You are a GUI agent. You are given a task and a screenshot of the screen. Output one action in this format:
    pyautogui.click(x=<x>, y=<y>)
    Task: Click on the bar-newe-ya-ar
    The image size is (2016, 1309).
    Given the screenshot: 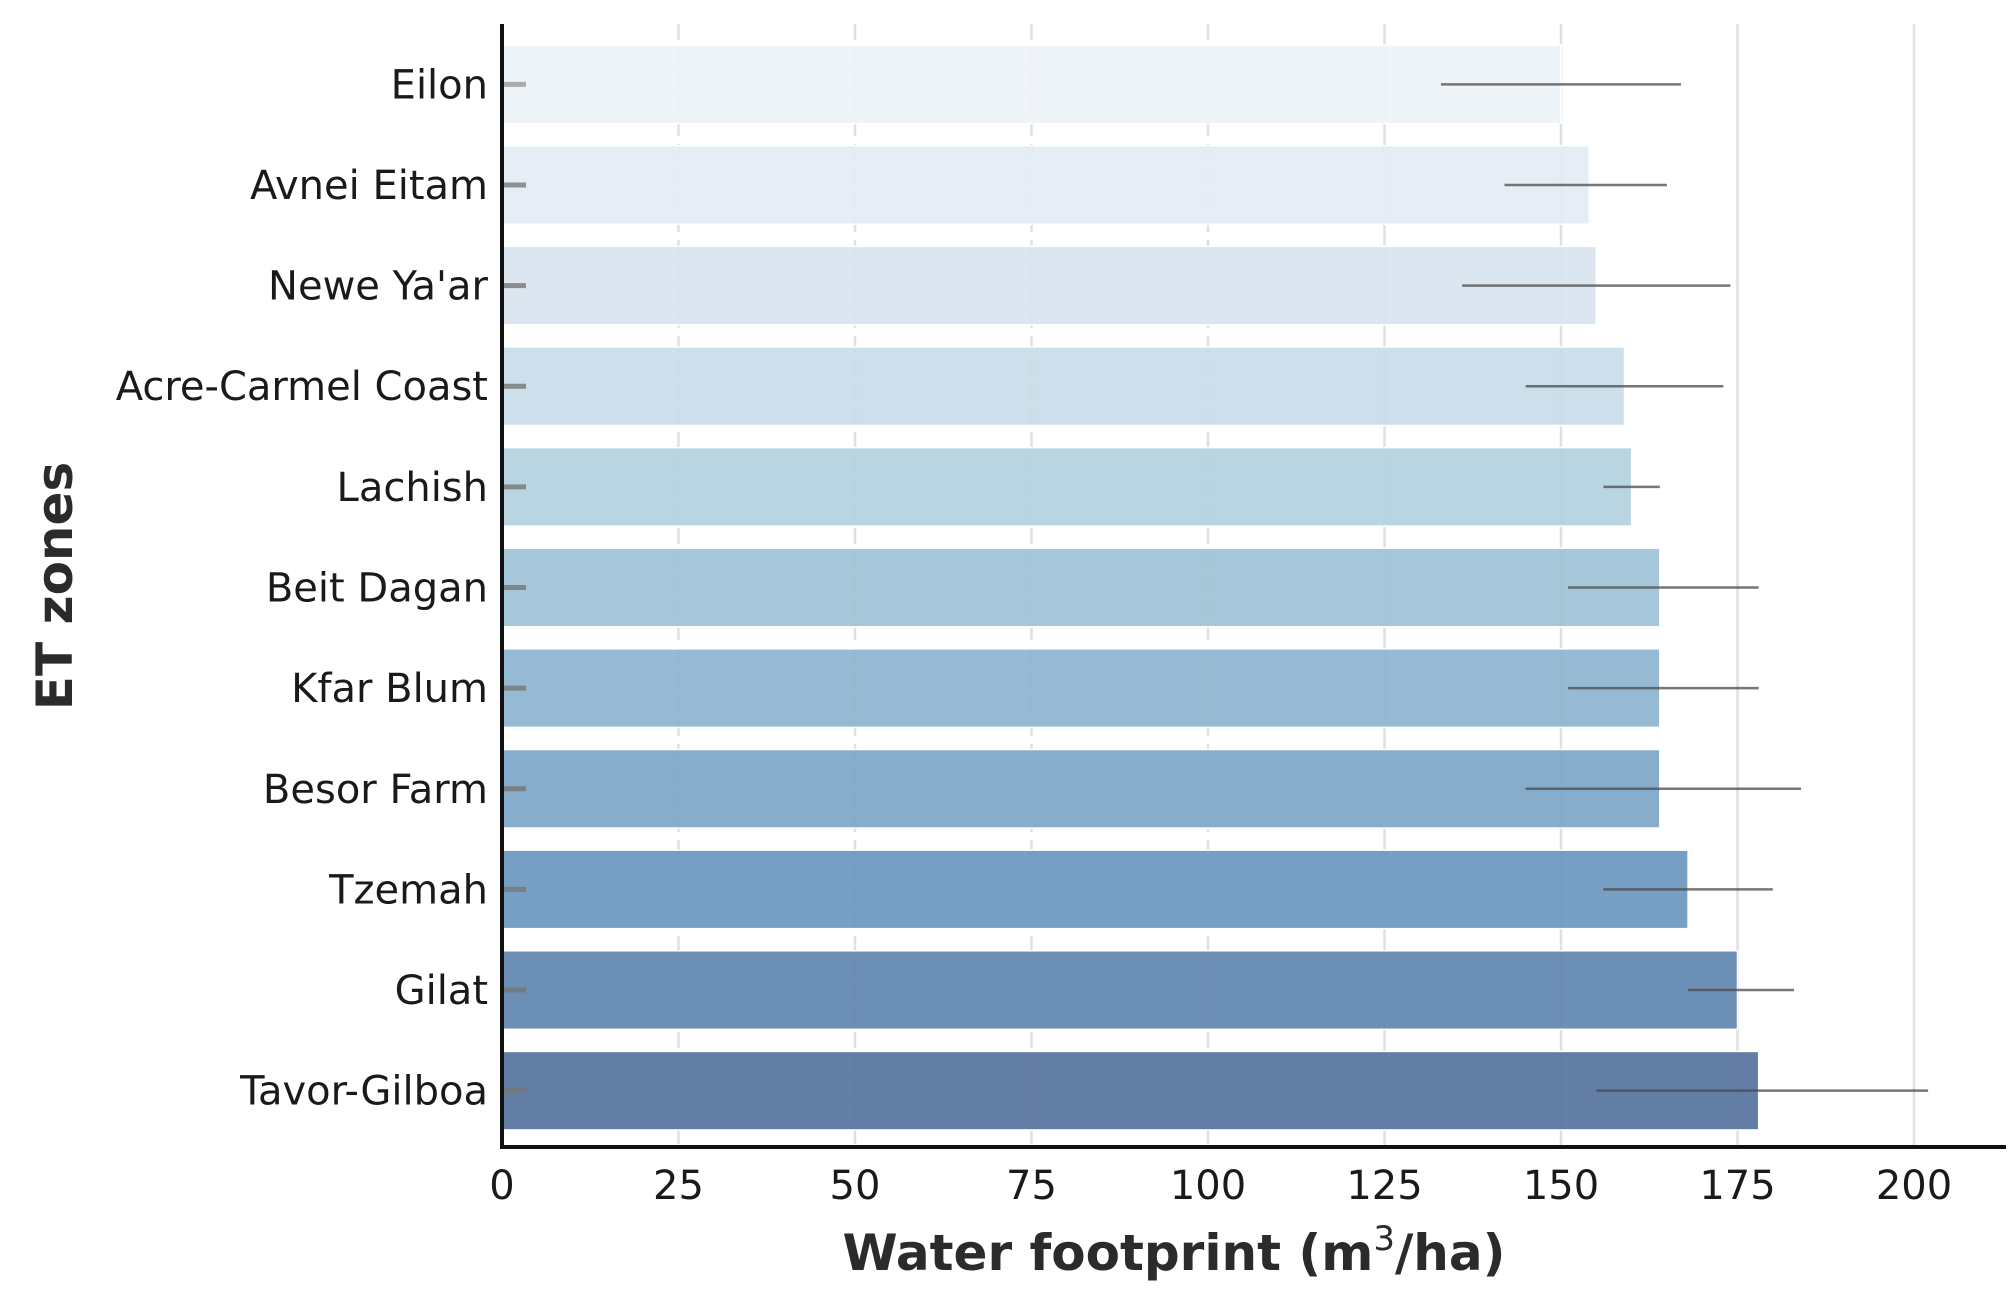 What is the action you would take?
    pyautogui.click(x=1049, y=285)
    